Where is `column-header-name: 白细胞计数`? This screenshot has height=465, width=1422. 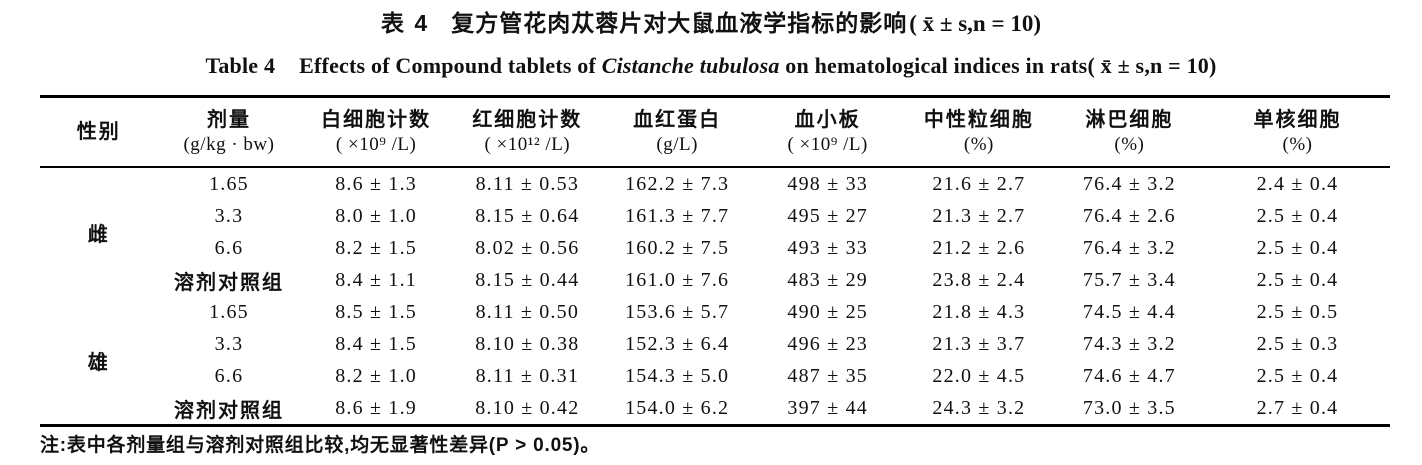 column-header-name: 白细胞计数 is located at coordinates (376, 120).